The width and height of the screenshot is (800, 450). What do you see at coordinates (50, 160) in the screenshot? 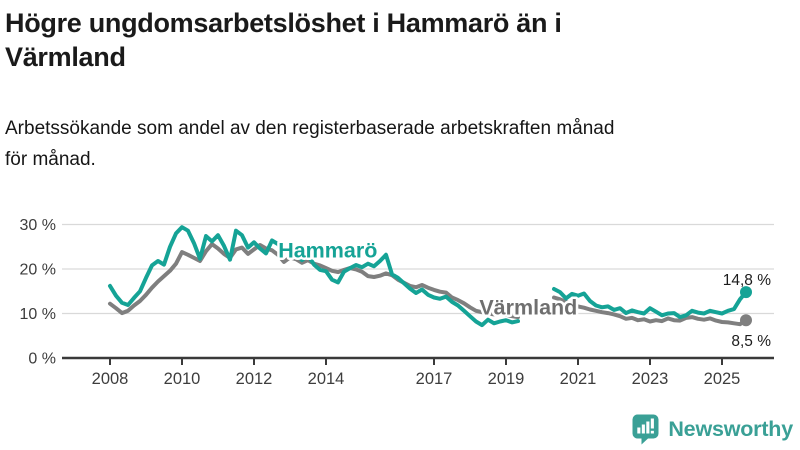
I see `chart-subtitle-line-2: för månad.` at bounding box center [50, 160].